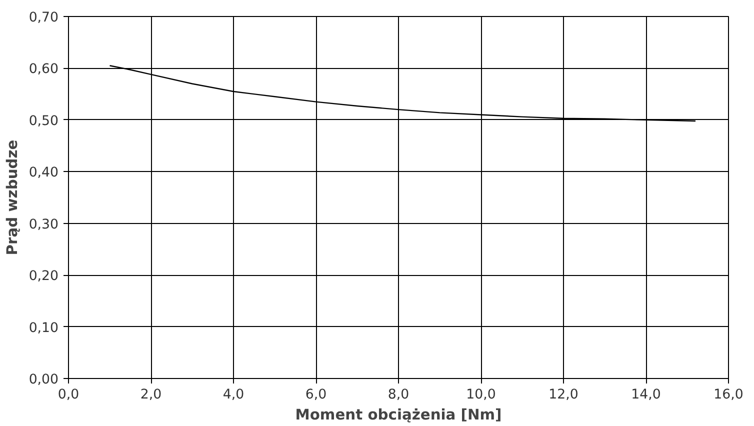 Image resolution: width=754 pixels, height=426 pixels. I want to click on y-tick-label: 0,70, so click(43, 18).